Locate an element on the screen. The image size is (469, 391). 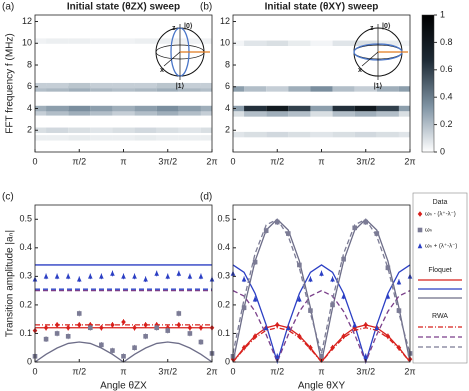
y-tick-label: 8 is located at coordinates (227, 64).